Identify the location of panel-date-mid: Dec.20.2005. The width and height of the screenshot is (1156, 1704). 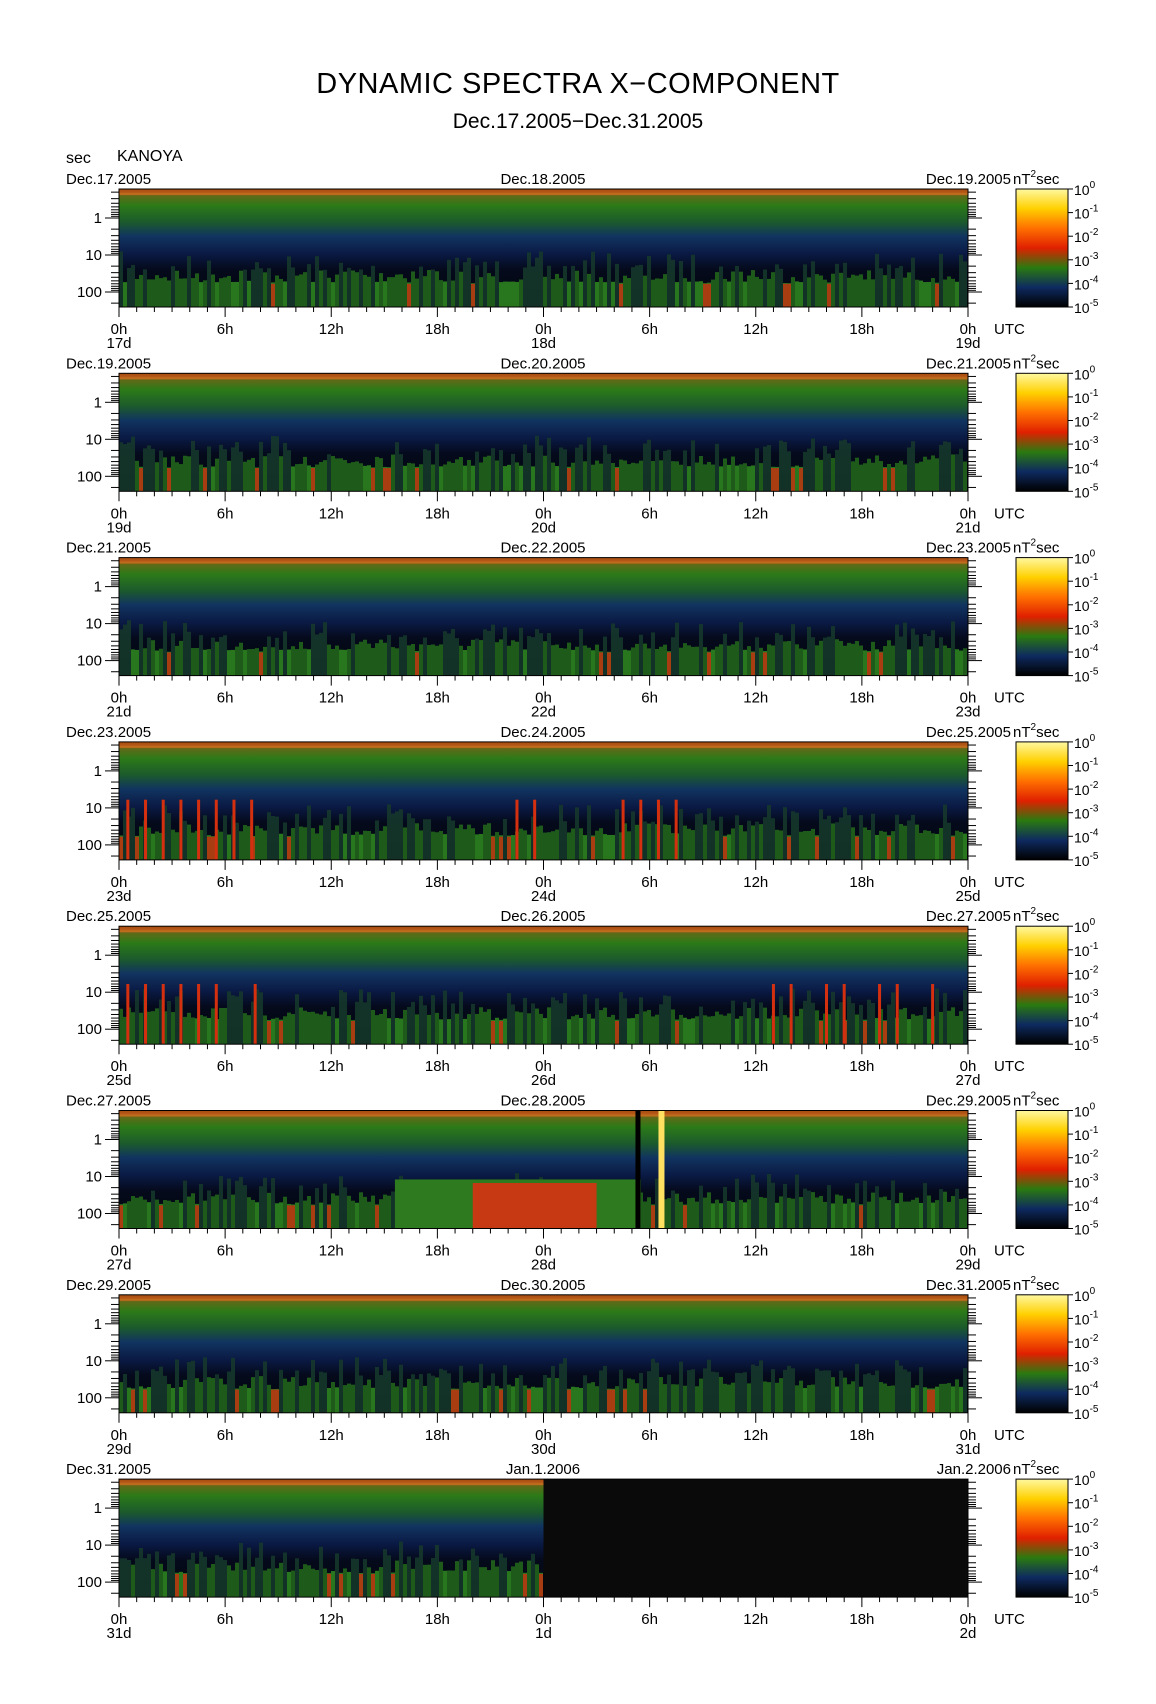
(542, 363).